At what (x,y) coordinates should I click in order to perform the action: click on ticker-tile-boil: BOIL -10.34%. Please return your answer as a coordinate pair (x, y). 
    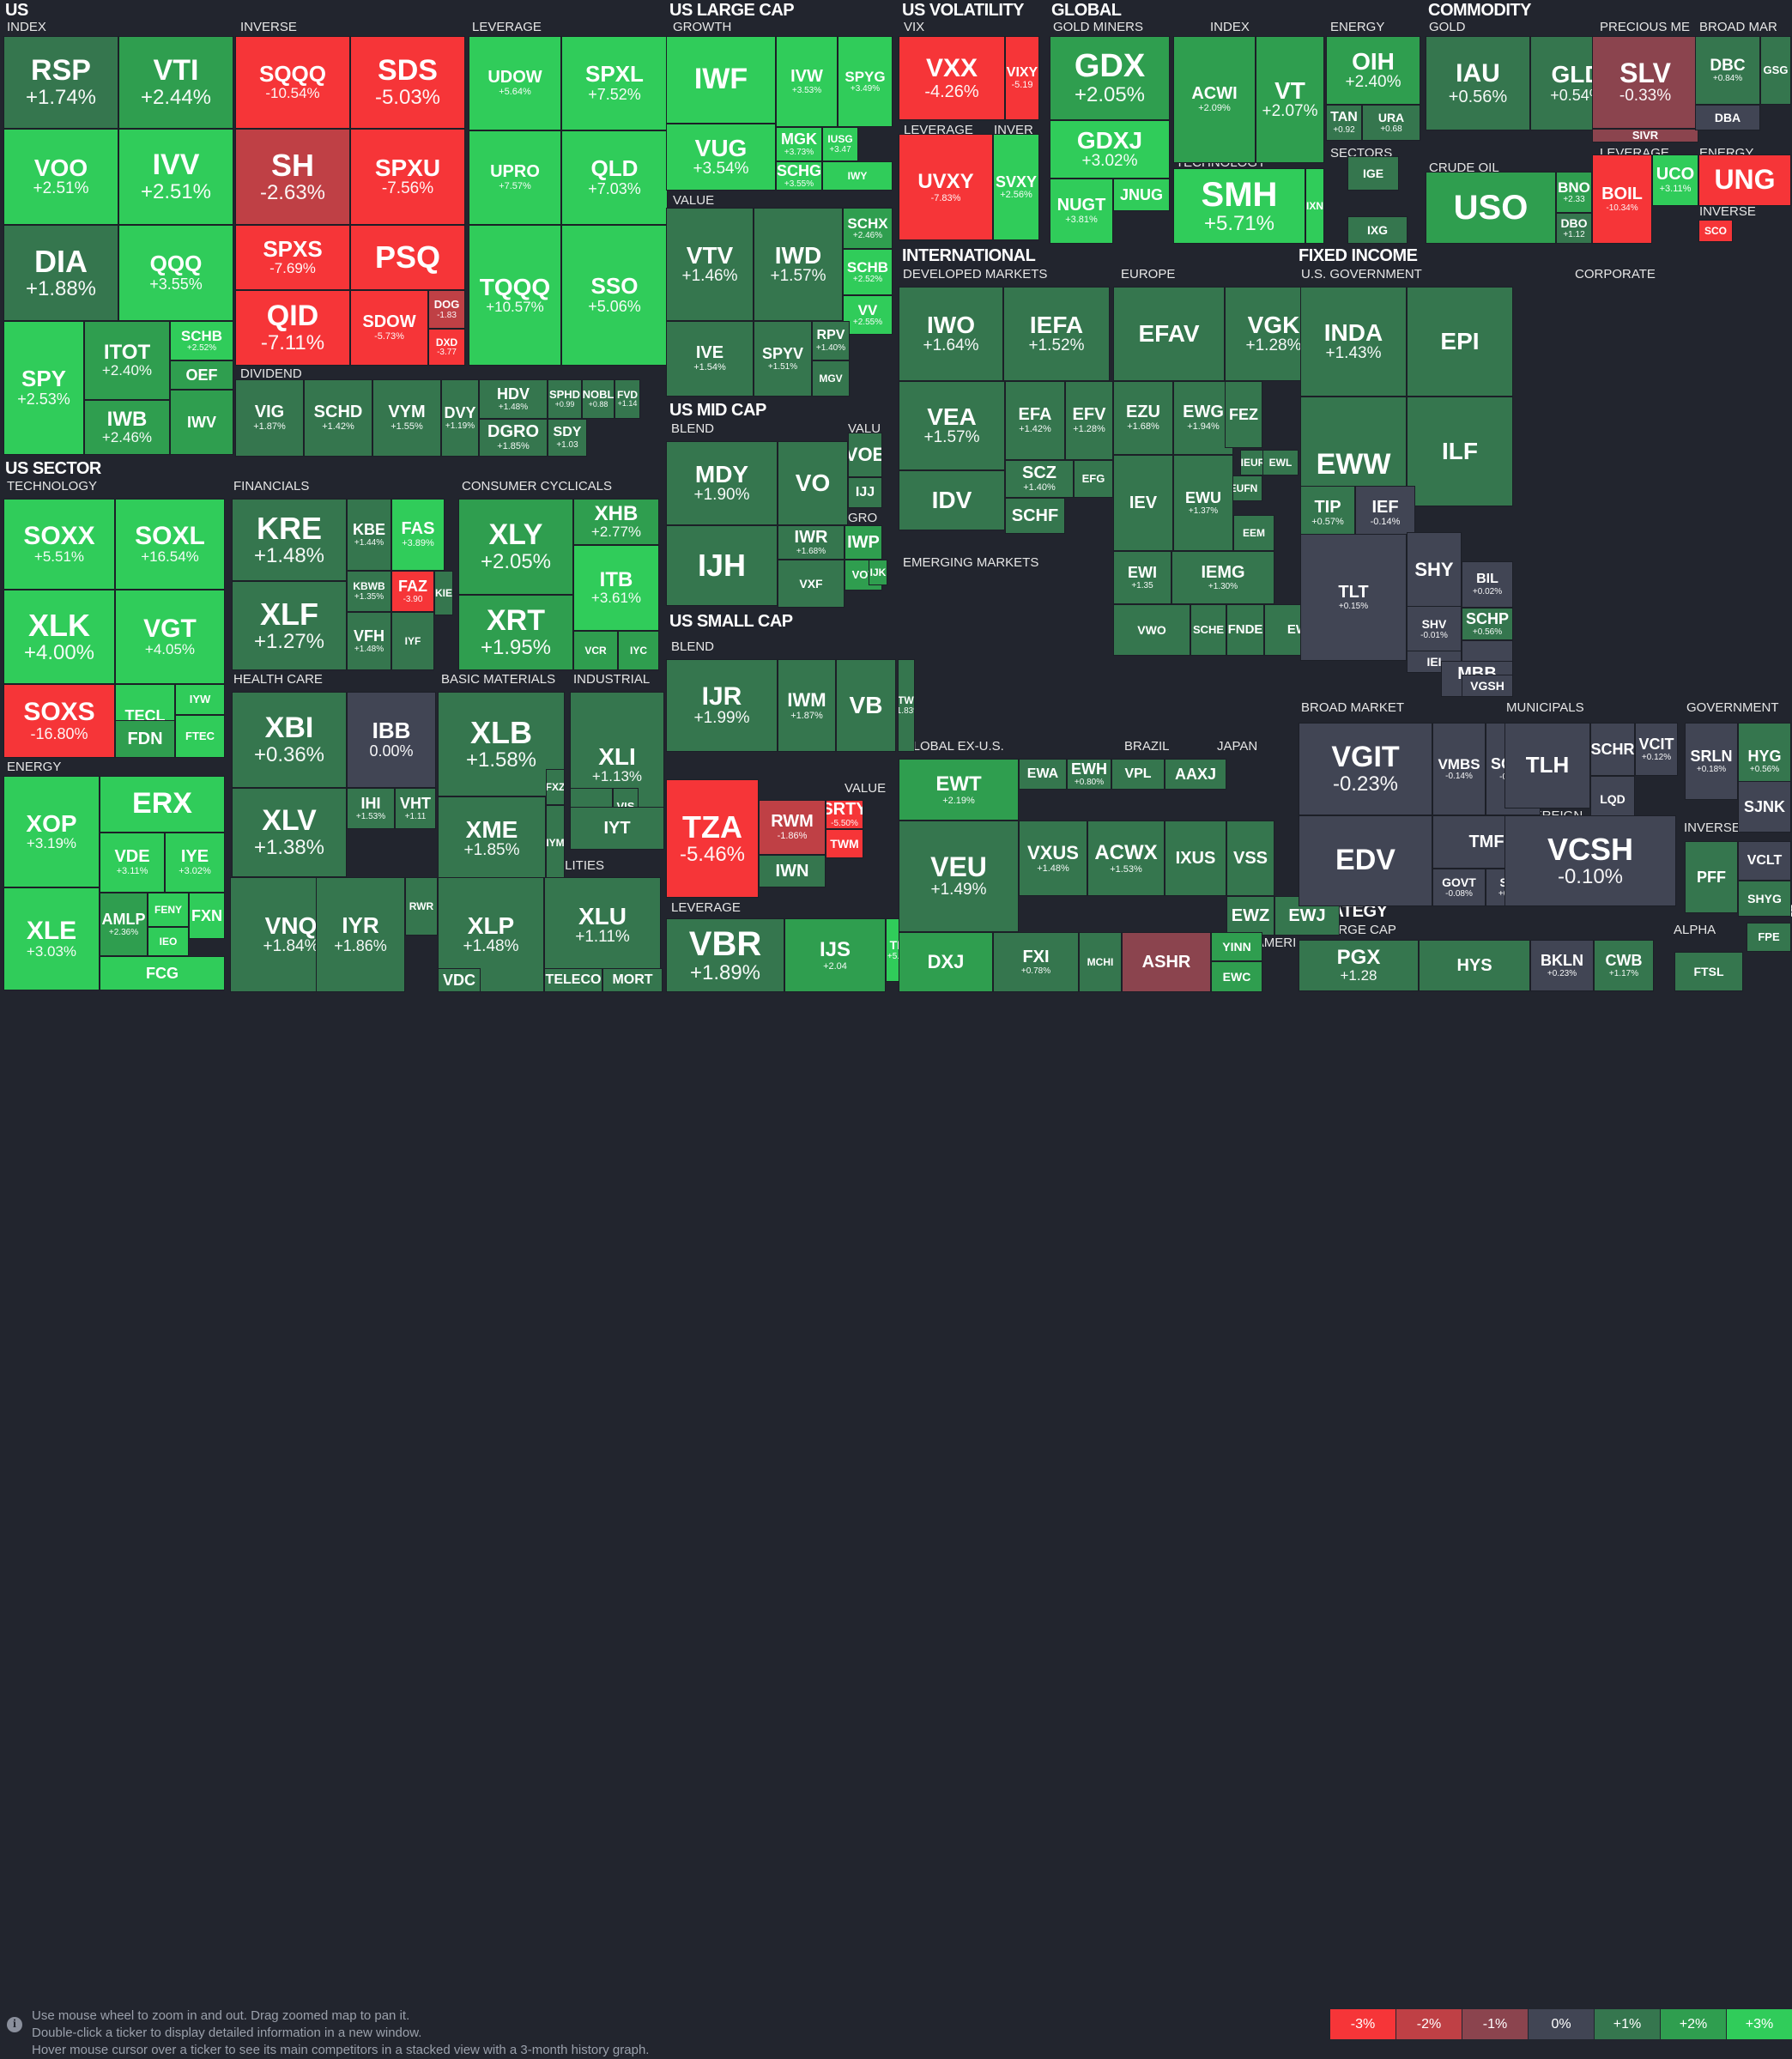
    Looking at the image, I should click on (1622, 199).